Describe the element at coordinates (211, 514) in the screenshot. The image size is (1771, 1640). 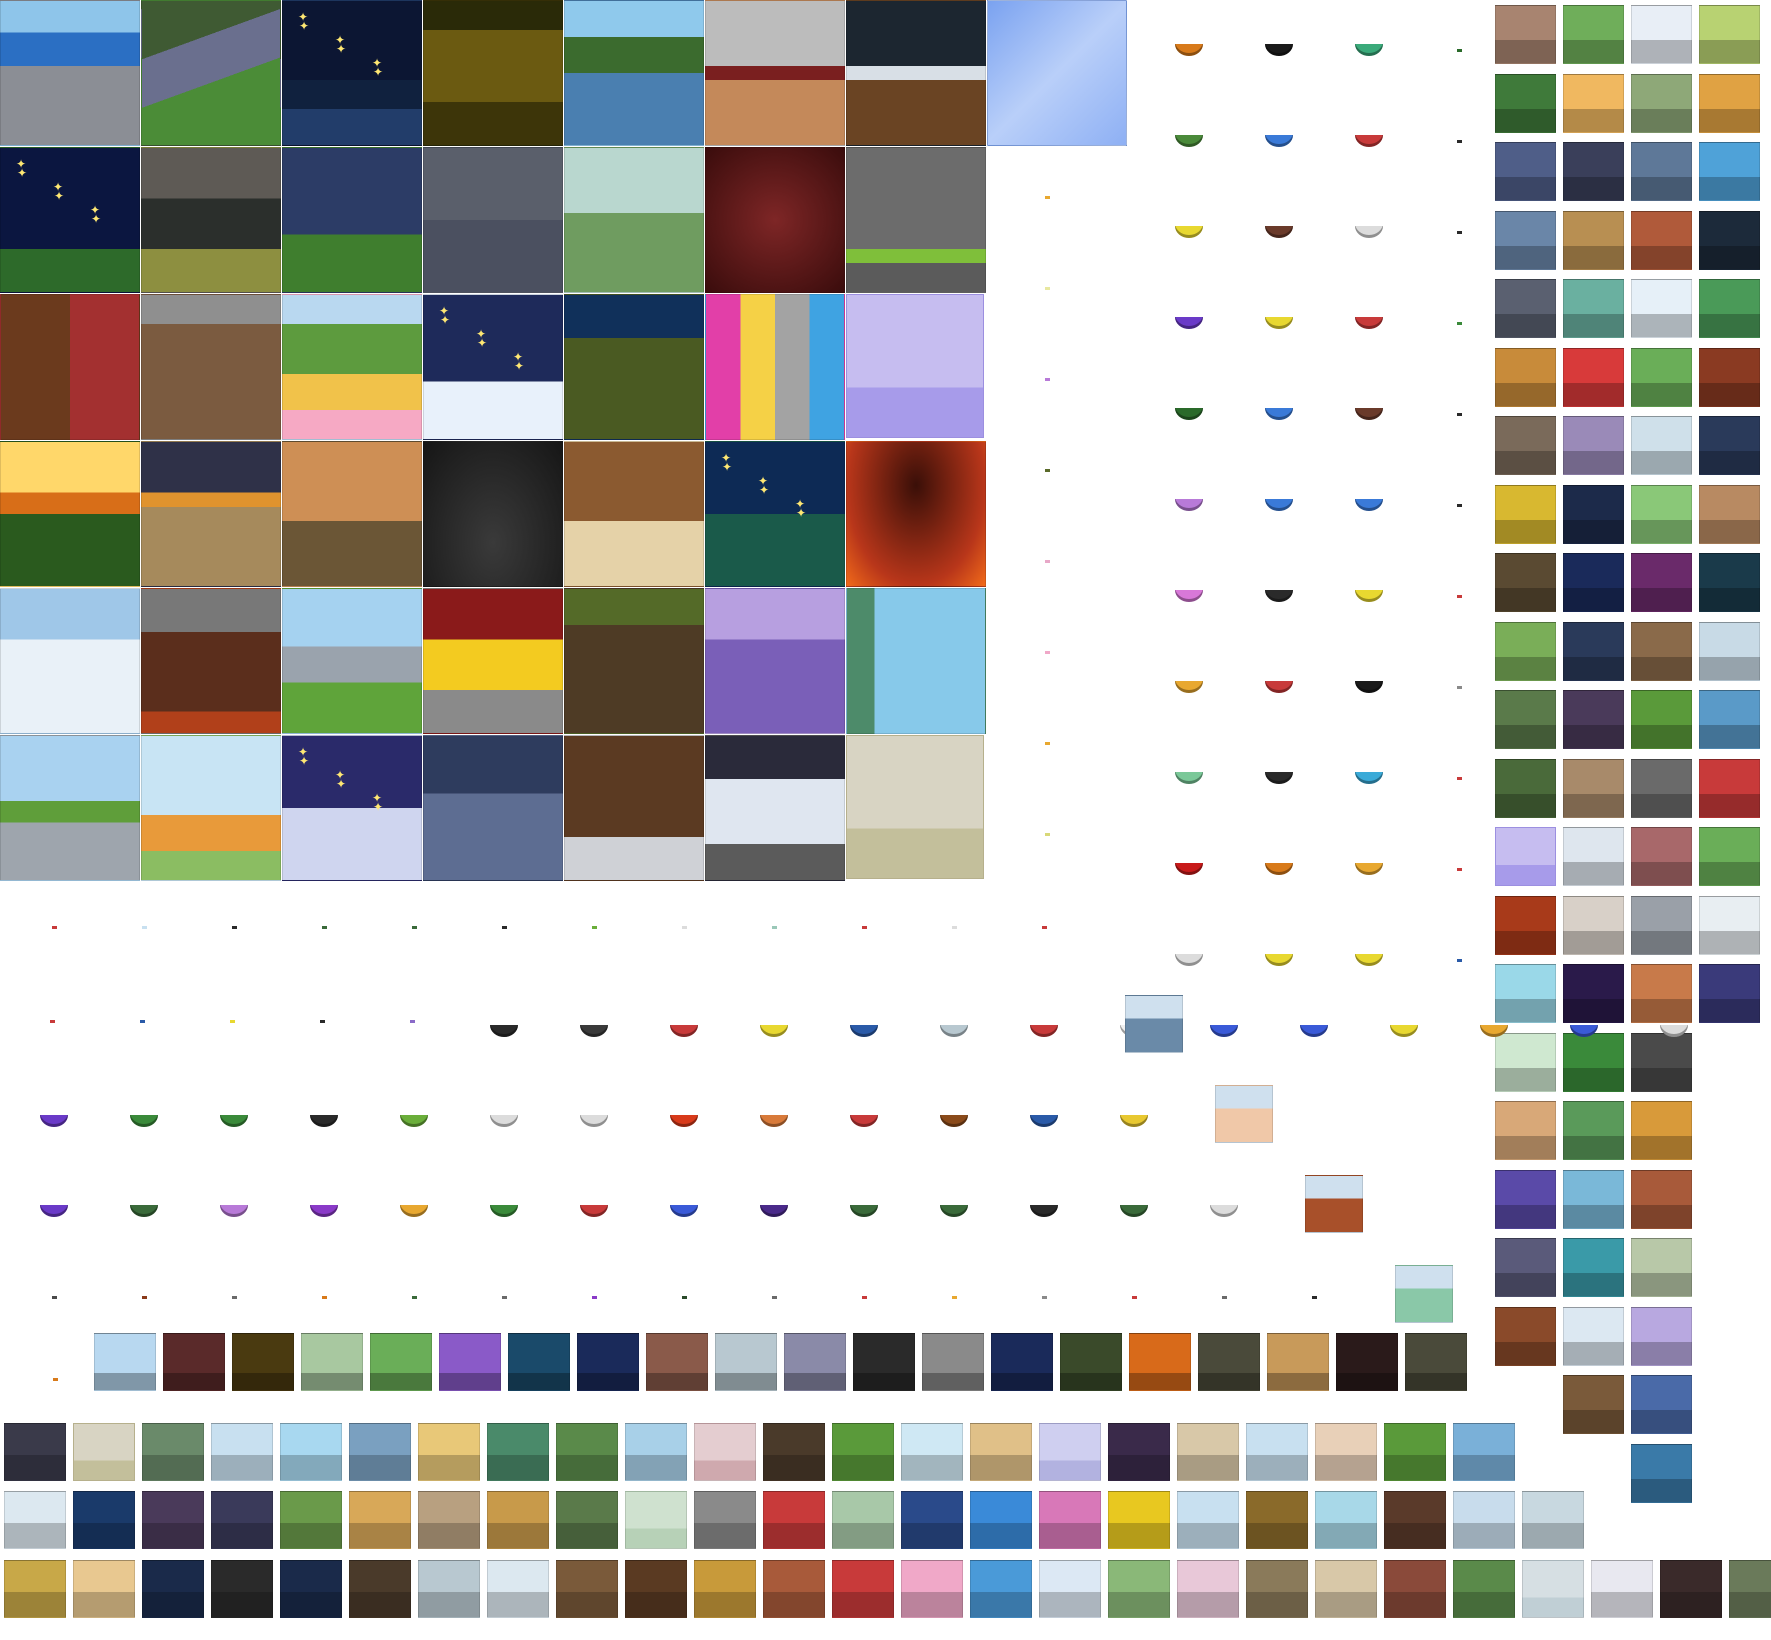
I see `tile-savanna-dusk` at that location.